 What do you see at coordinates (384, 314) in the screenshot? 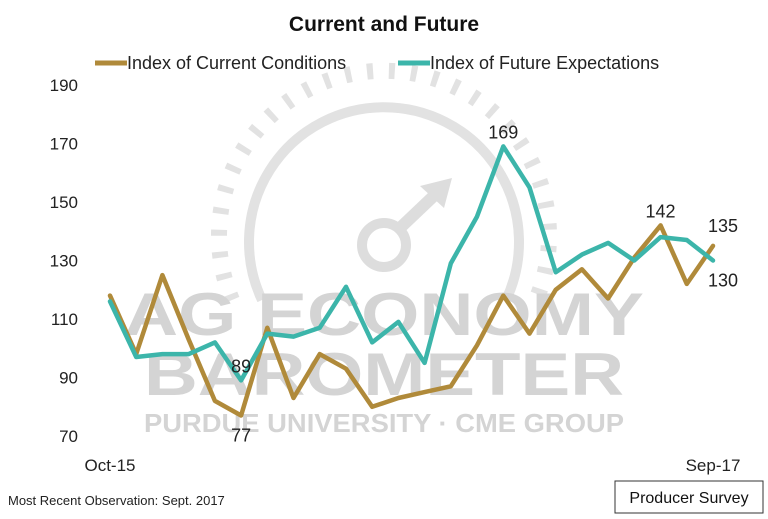
I see `watermark-line-1: AG ECONOMY` at bounding box center [384, 314].